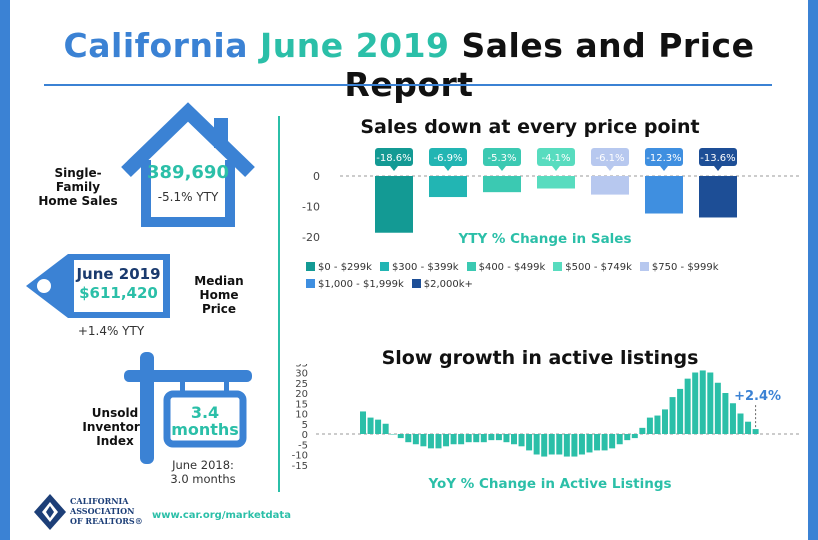 This screenshot has height=540, width=818. Describe the element at coordinates (592, 267) in the screenshot. I see `legend-item: $500 - $749k` at that location.